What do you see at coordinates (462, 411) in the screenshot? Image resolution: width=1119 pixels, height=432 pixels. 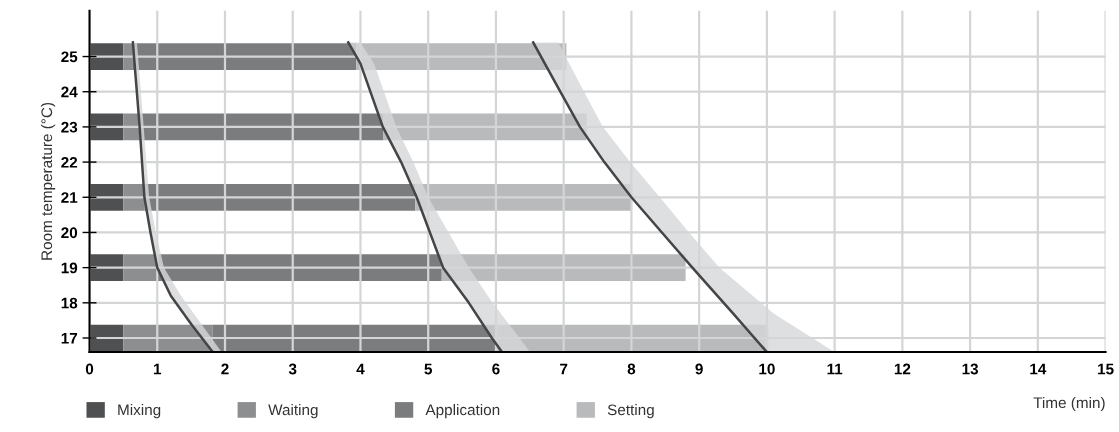 I see `legend-label: Application` at bounding box center [462, 411].